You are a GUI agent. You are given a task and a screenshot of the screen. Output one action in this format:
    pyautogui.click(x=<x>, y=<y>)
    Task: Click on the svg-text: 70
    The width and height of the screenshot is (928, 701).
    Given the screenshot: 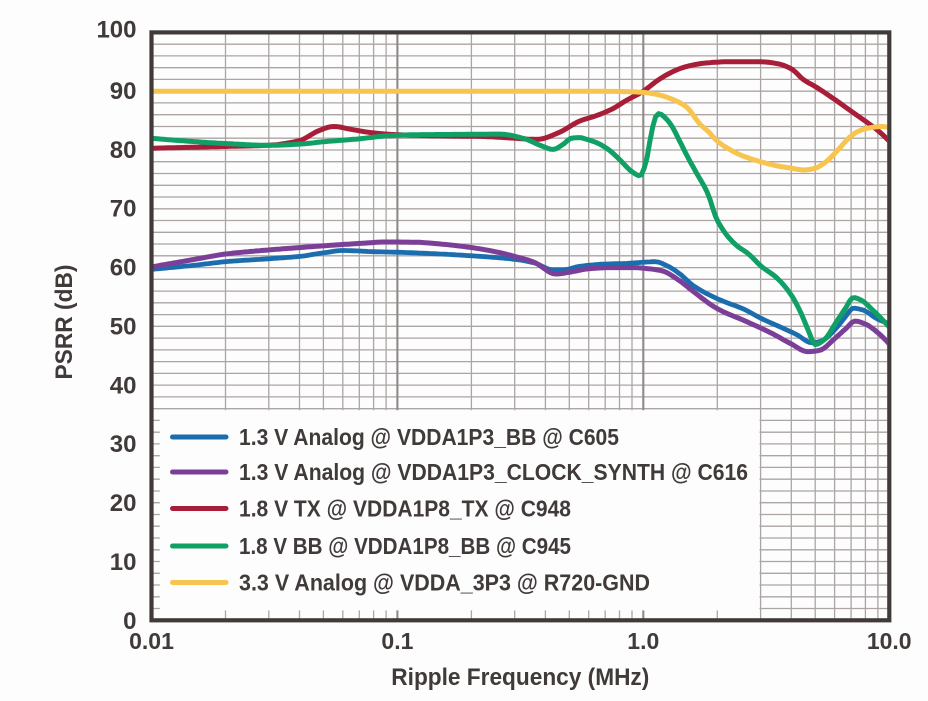 What is the action you would take?
    pyautogui.click(x=123, y=209)
    